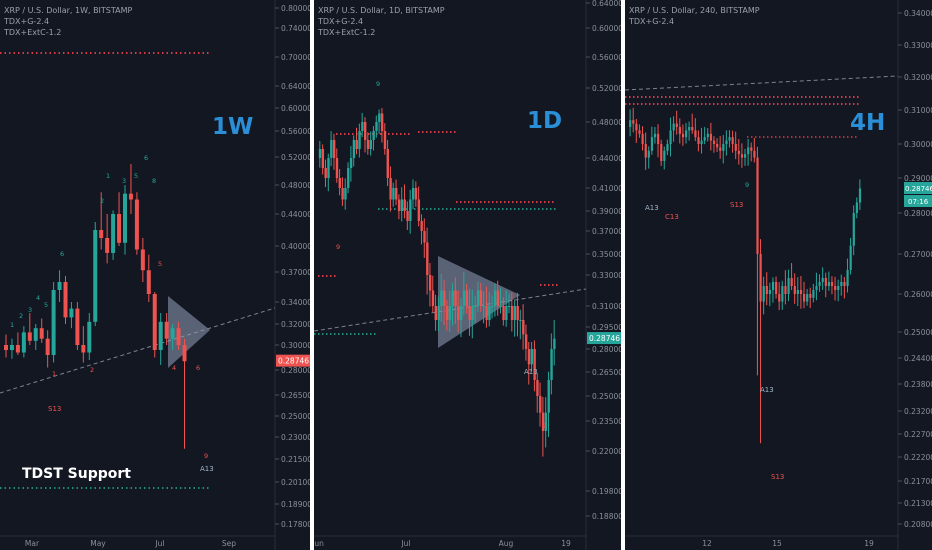 This screenshot has width=932, height=550. Describe the element at coordinates (233, 127) in the screenshot. I see `timeframe-label-1w: 1W` at that location.